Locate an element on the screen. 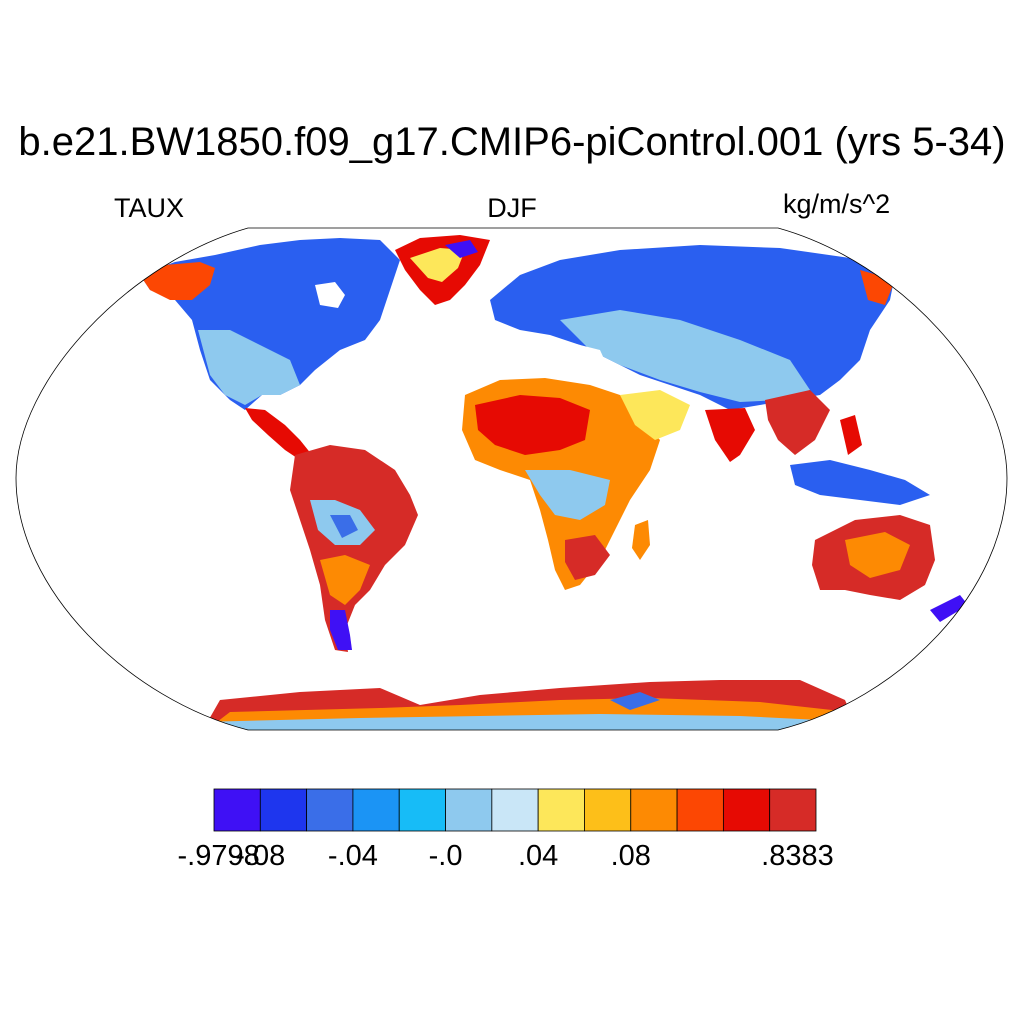 The width and height of the screenshot is (1024, 1024). central-america-landmass is located at coordinates (278, 434).